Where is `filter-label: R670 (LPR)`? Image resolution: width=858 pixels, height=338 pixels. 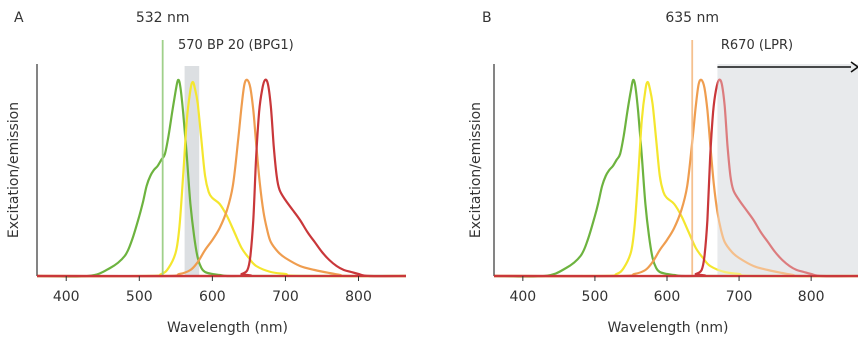 filter-label: R670 (LPR) is located at coordinates (757, 45).